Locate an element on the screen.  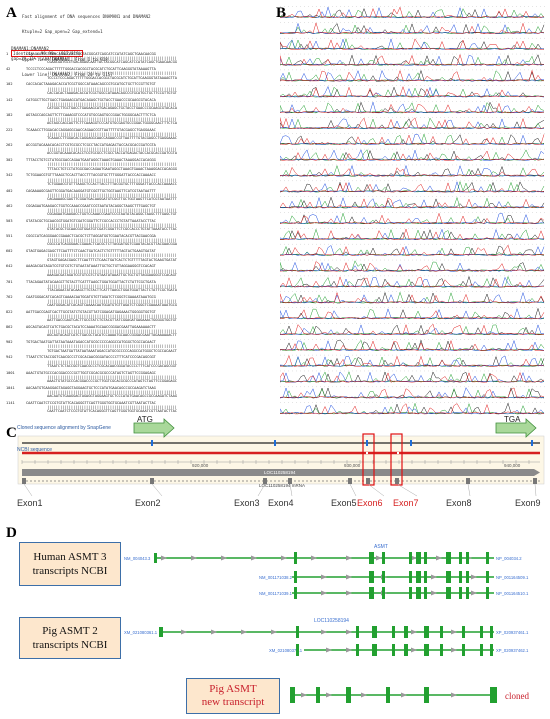
header-line: Ktuple=2 Gap_open=2 Gap_extend=1 is located at coordinates (62, 31).